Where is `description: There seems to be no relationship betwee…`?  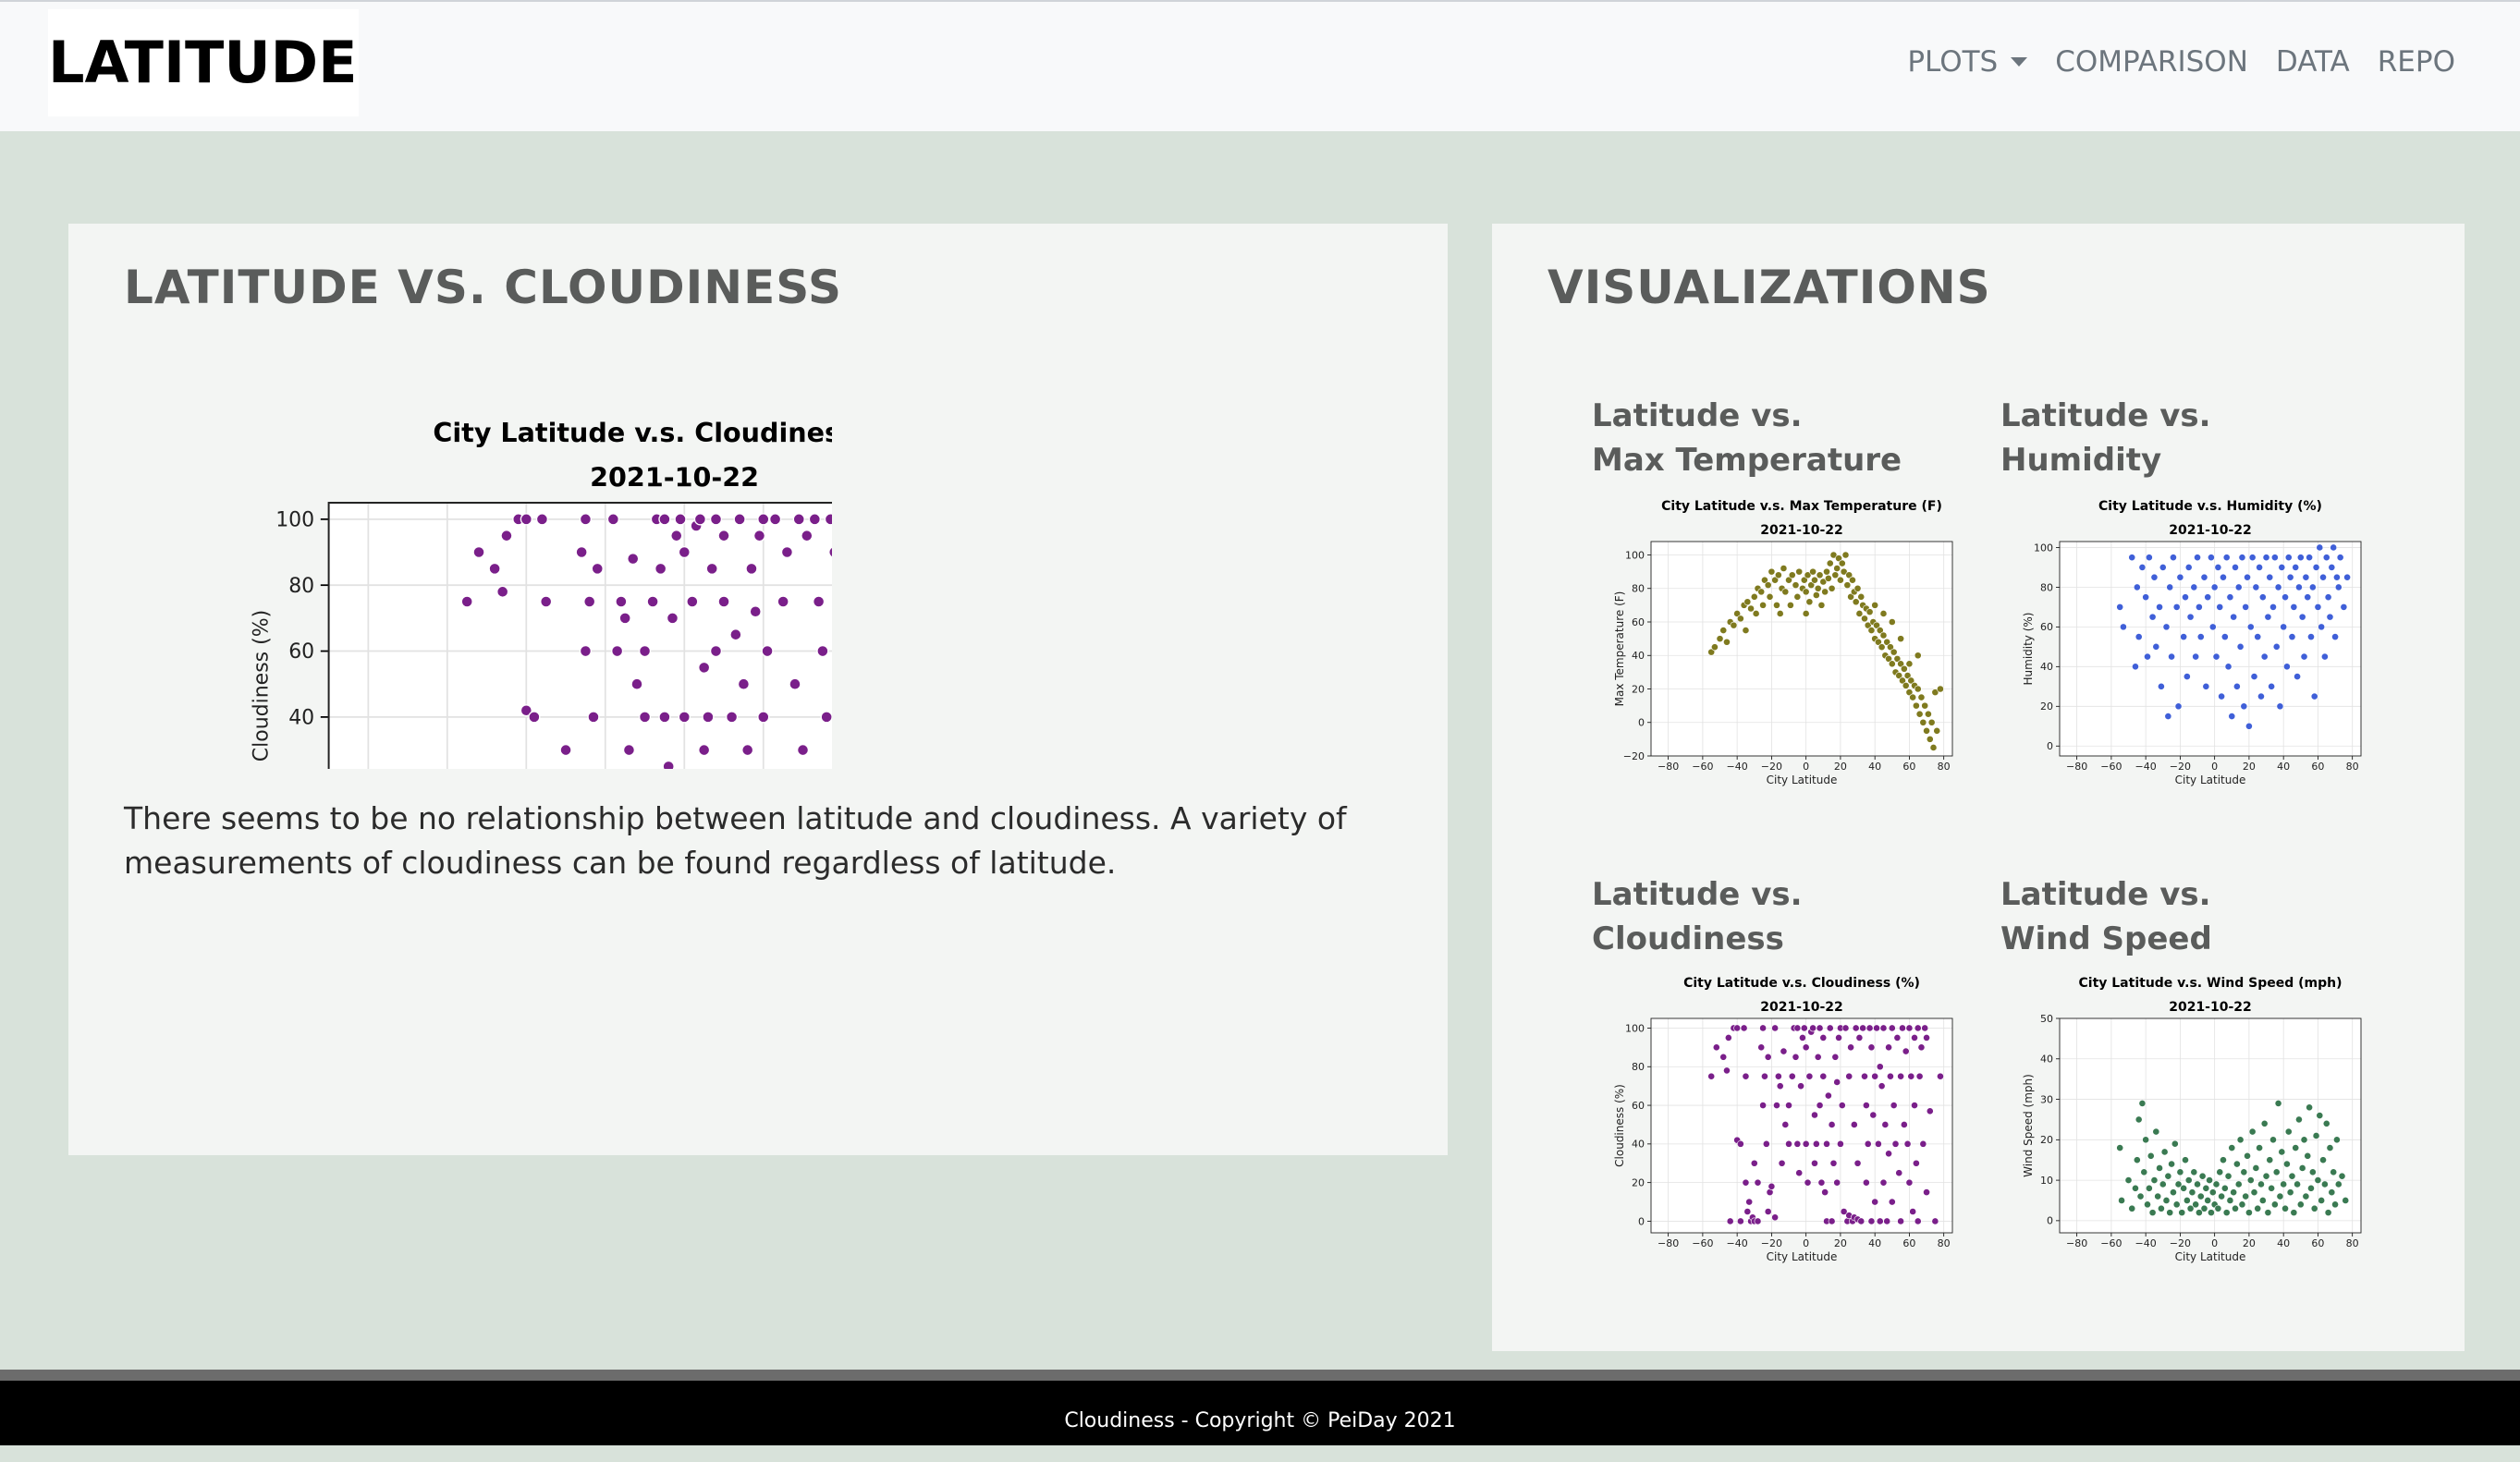
description: There seems to be no relationship betwee… is located at coordinates (735, 841).